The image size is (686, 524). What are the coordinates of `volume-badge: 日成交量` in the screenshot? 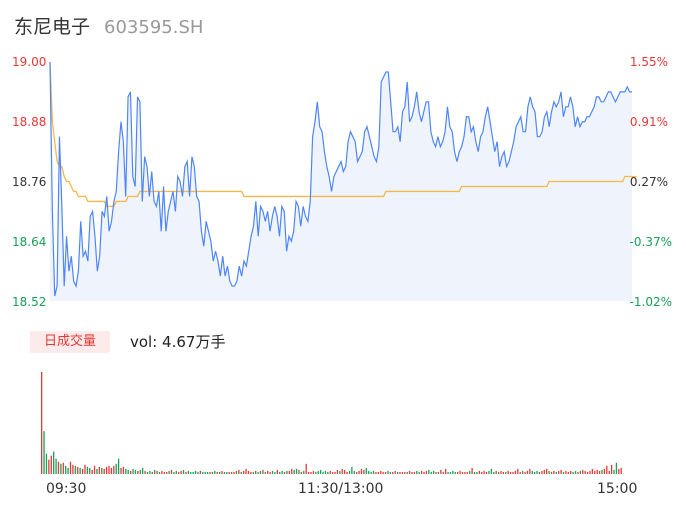 It's located at (70, 342).